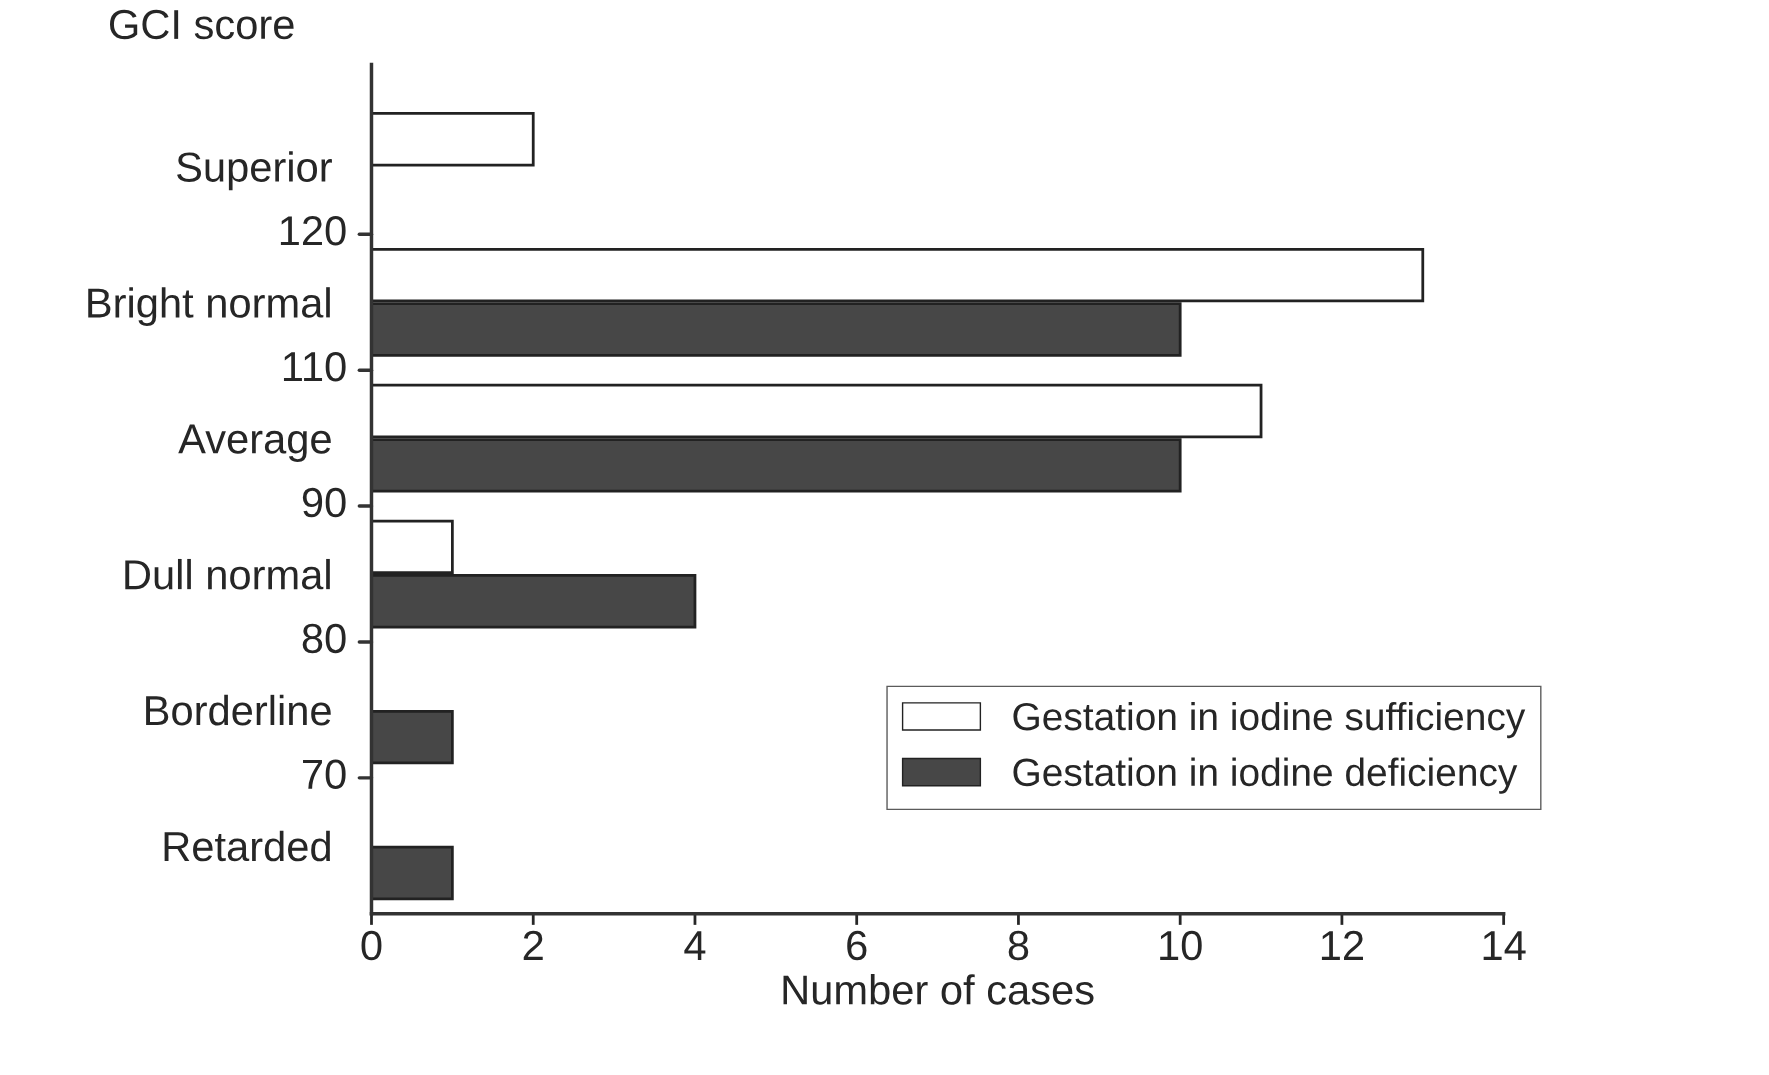 This screenshot has height=1075, width=1769. Describe the element at coordinates (324, 638) in the screenshot. I see `text: 80` at that location.